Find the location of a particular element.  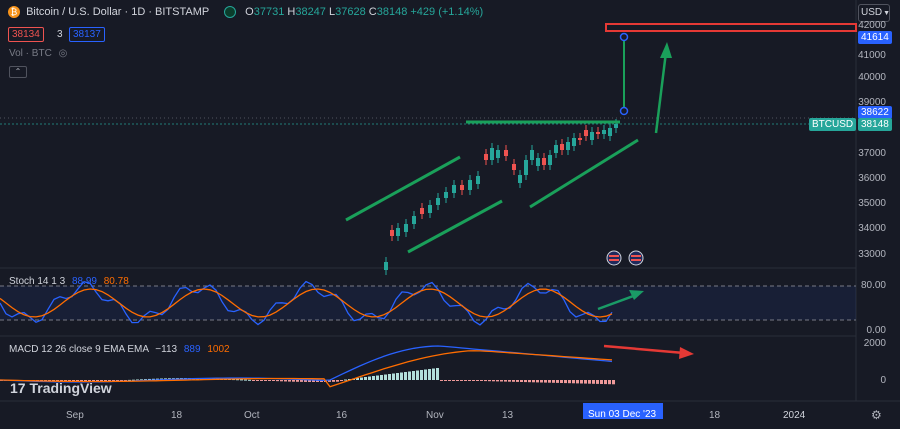

volume-legend: Vol · BTC ◎ is located at coordinates (38, 53).